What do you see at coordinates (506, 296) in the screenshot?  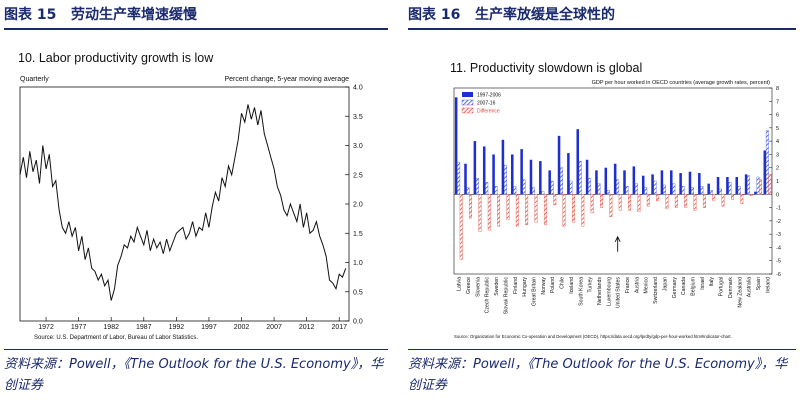 I see `bar-category-label: Slovak Republic` at bounding box center [506, 296].